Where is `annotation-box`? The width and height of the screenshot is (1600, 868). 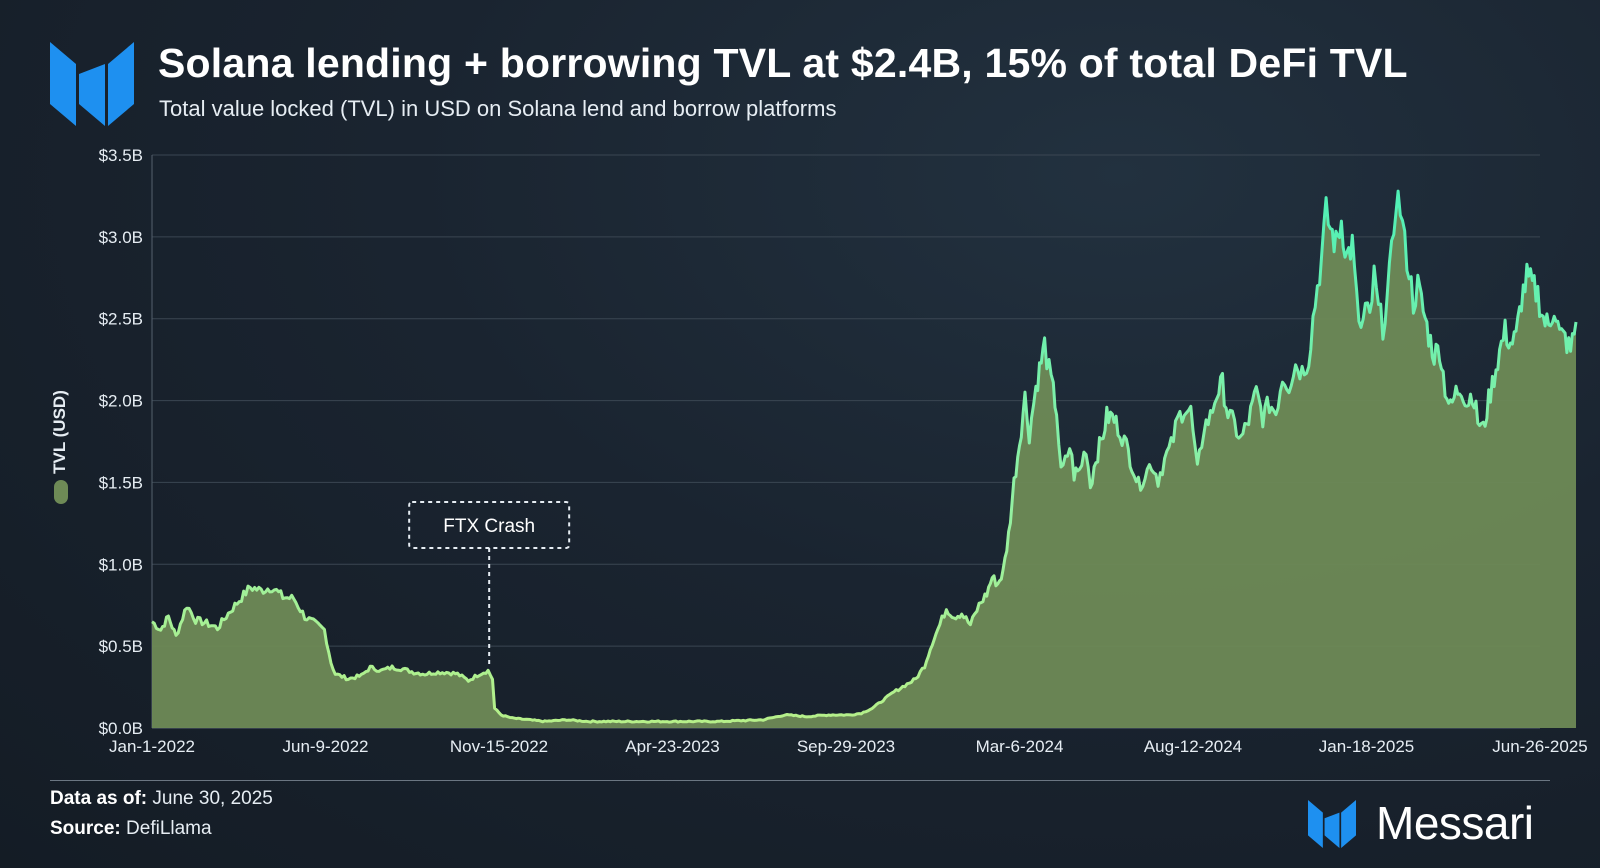
annotation-box is located at coordinates (489, 525).